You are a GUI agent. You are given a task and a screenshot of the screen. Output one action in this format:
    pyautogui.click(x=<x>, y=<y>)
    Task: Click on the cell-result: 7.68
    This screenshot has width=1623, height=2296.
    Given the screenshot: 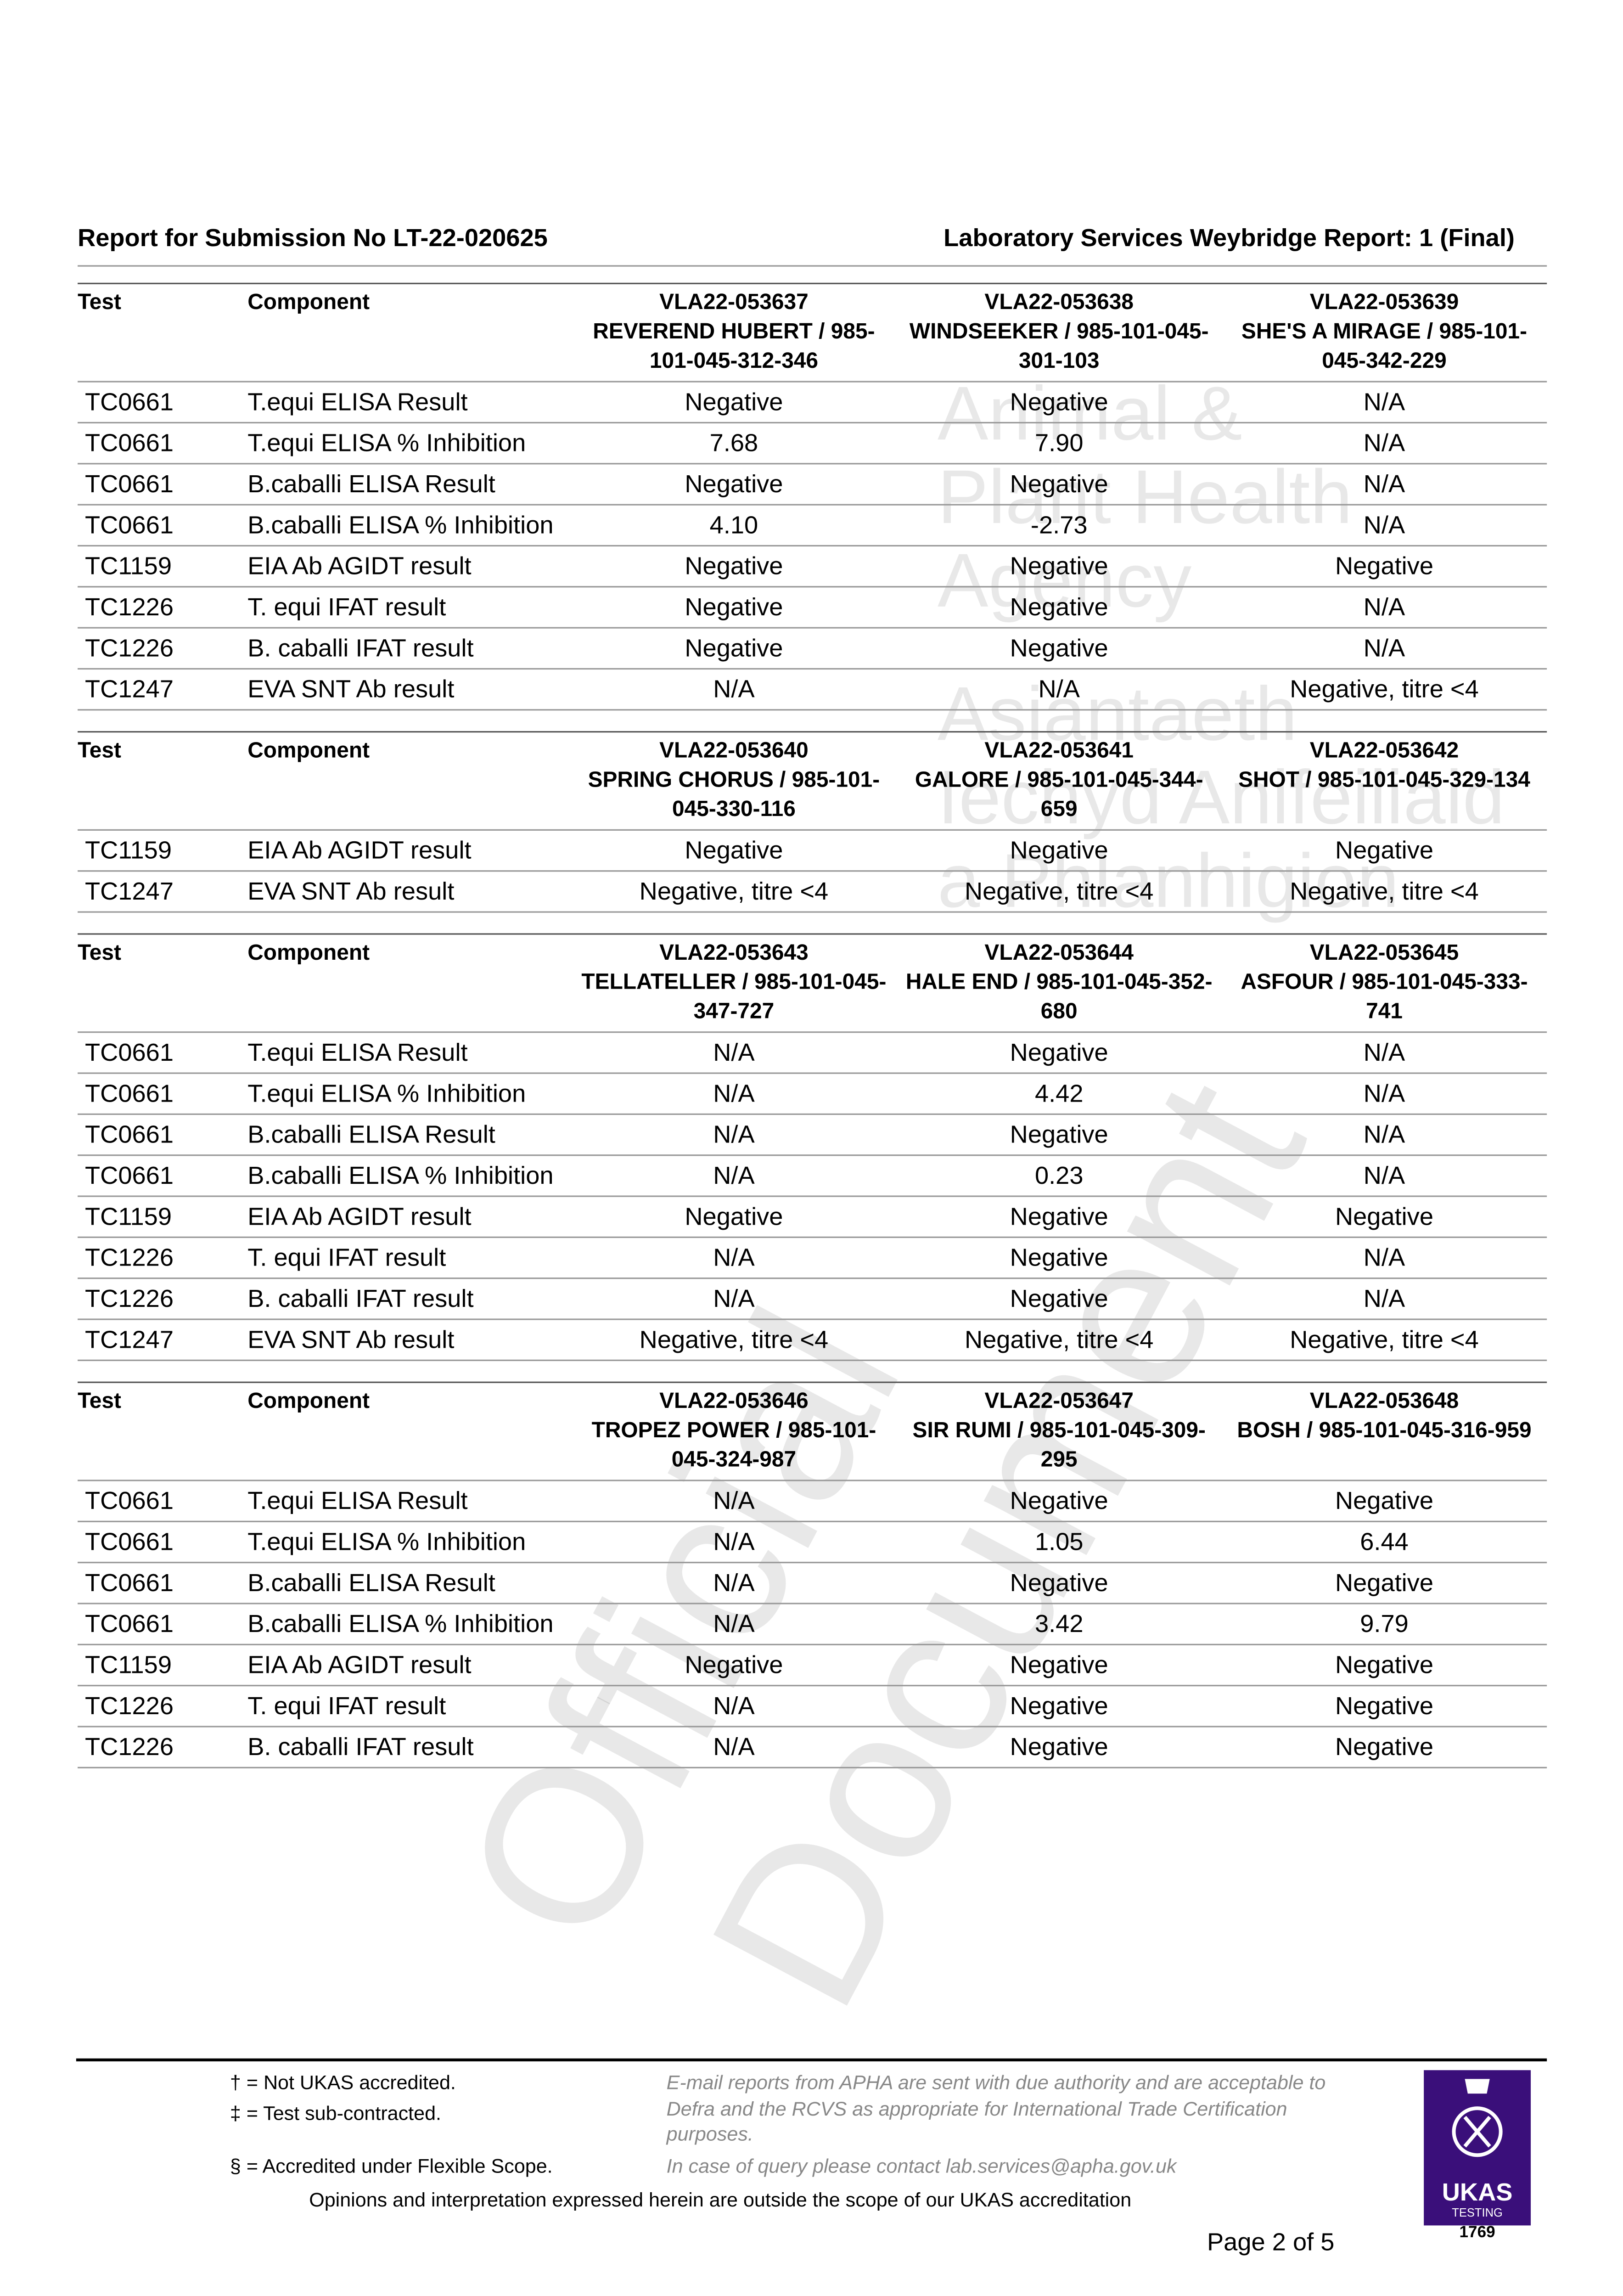 What is the action you would take?
    pyautogui.click(x=733, y=443)
    